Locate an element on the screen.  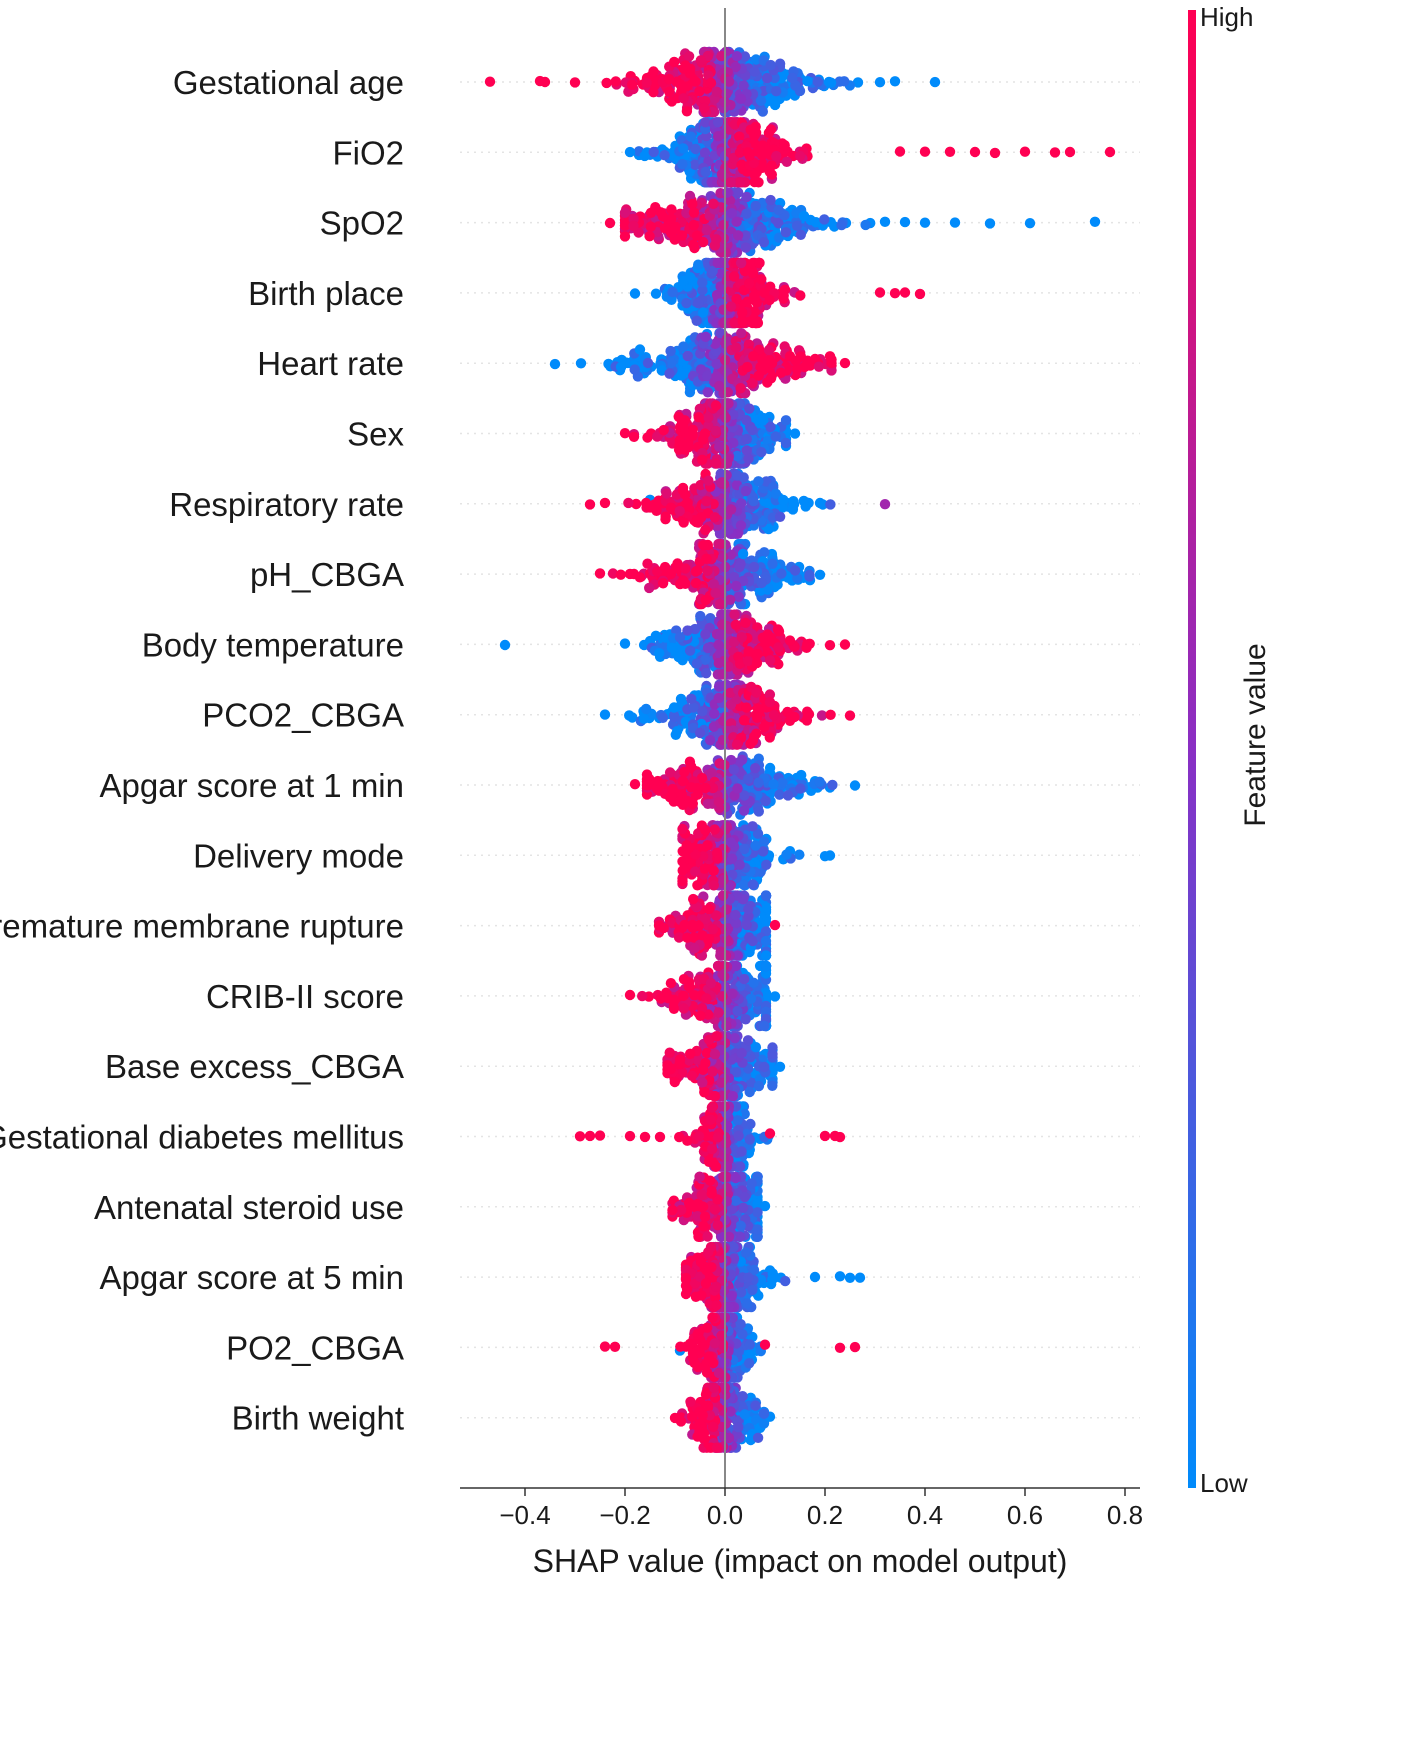
feature-label: Gestational age is located at coordinates (288, 82).